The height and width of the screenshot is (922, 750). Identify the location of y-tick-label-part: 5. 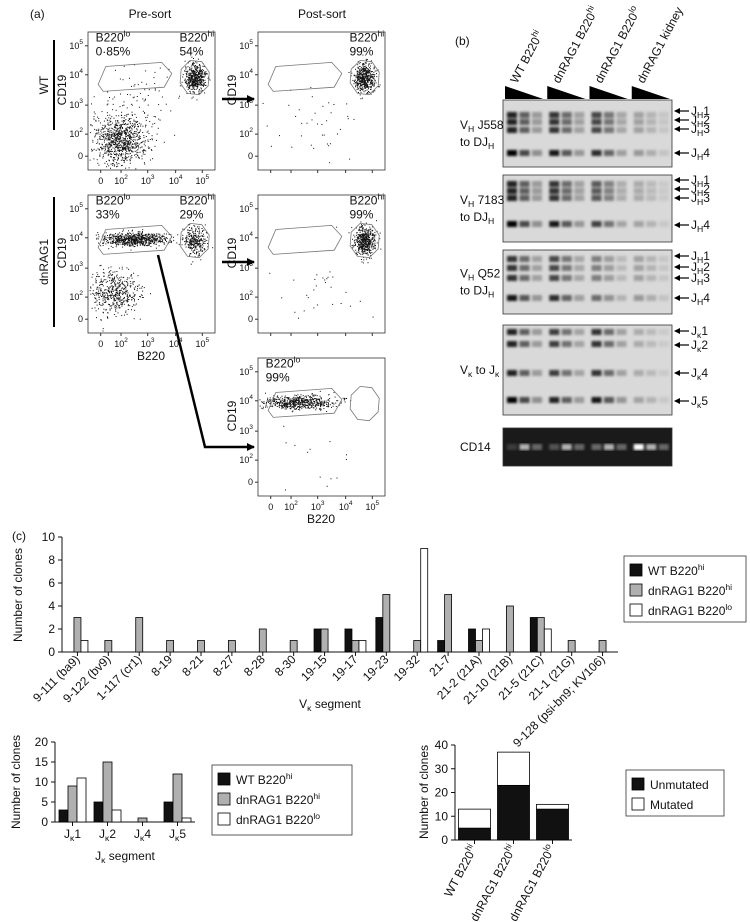
(81, 42).